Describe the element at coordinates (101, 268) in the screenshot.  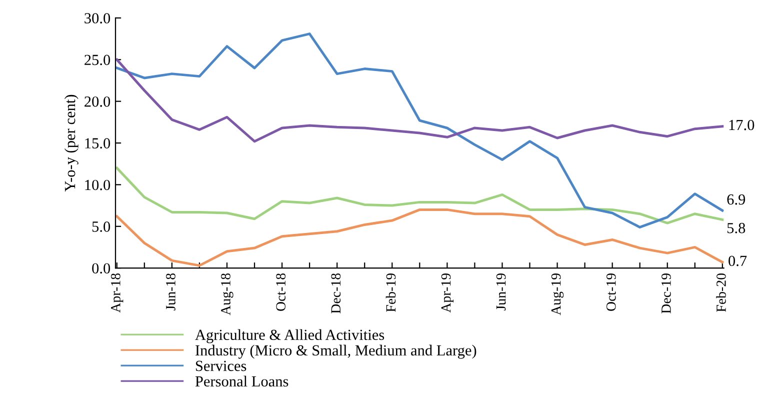
I see `y-tick-label: 0.0` at that location.